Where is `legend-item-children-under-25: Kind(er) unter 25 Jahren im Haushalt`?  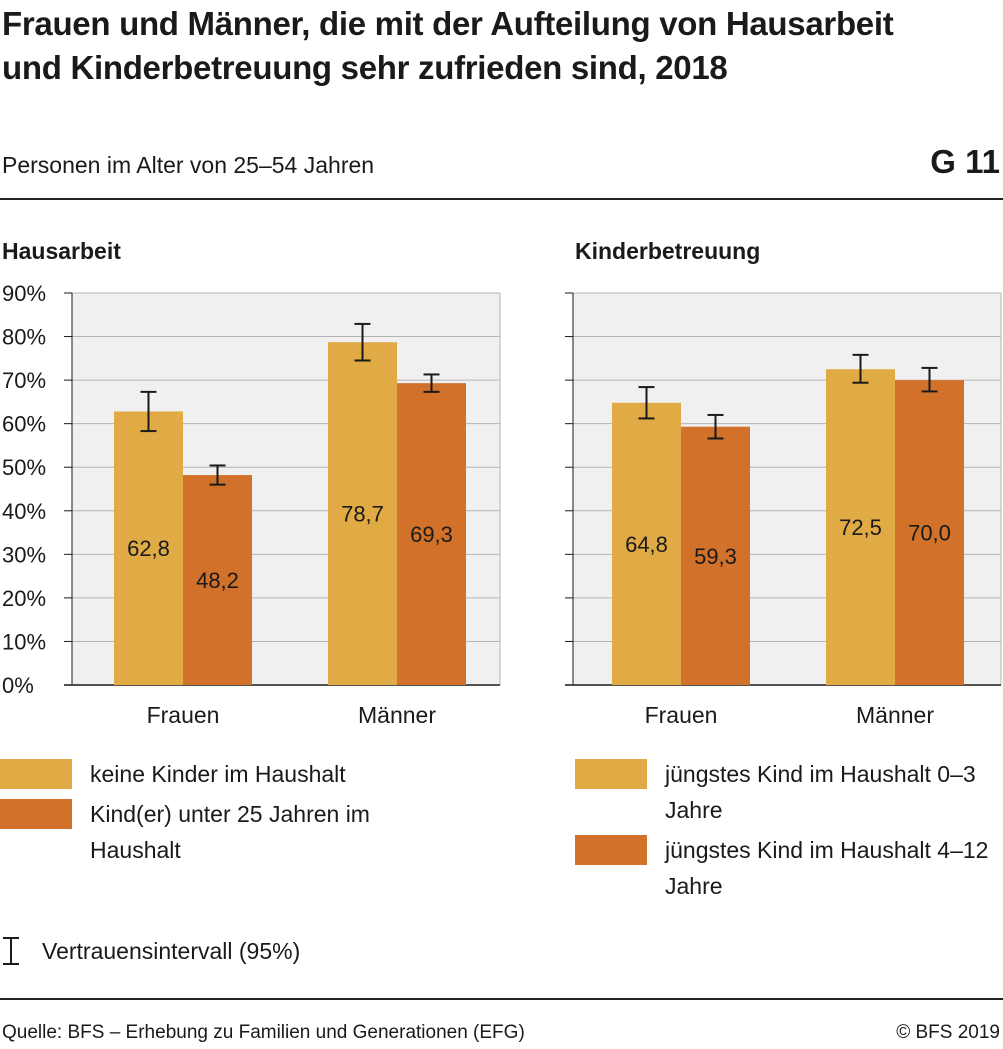 legend-item-children-under-25: Kind(er) unter 25 Jahren im Haushalt is located at coordinates (210, 832).